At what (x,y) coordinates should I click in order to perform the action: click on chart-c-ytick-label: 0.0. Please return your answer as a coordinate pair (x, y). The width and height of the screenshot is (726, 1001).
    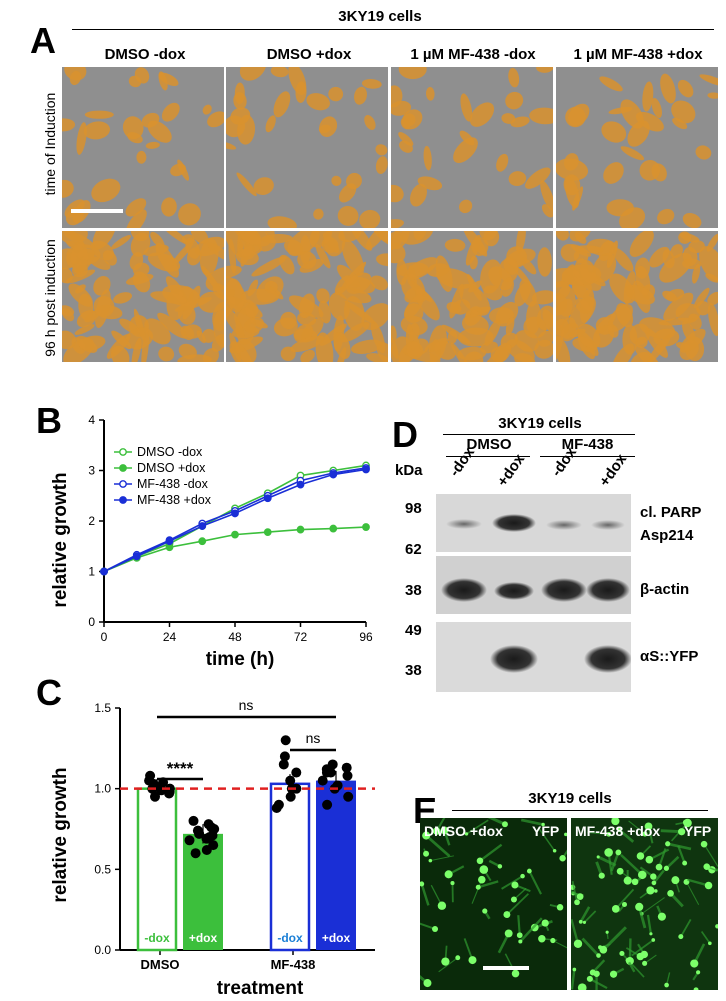
    Looking at the image, I should click on (102, 950).